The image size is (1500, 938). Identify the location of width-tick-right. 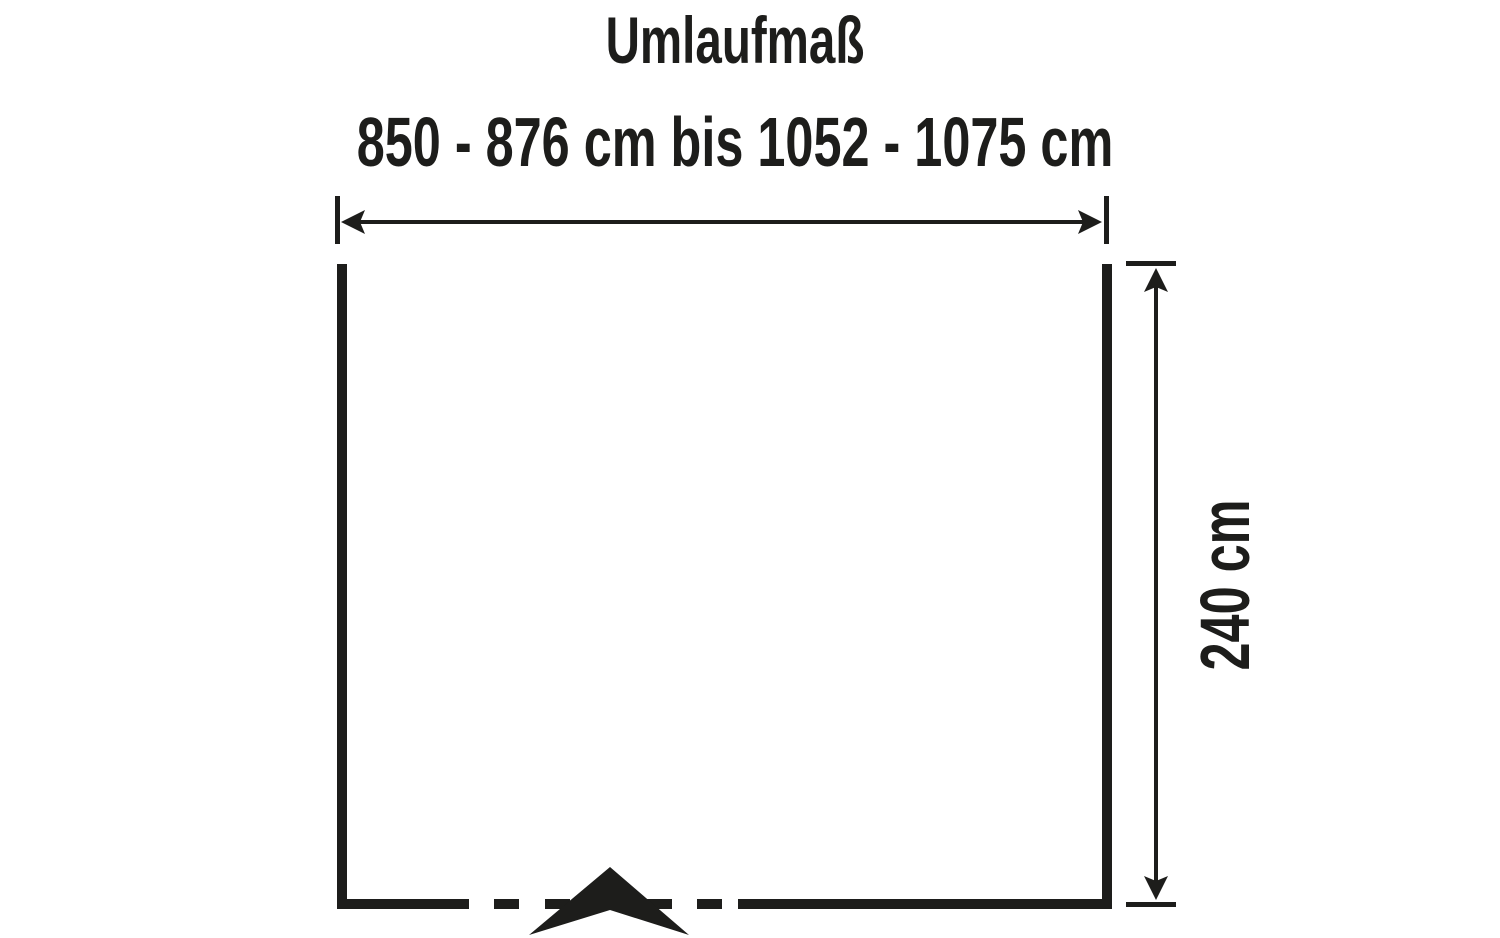
(1106, 220).